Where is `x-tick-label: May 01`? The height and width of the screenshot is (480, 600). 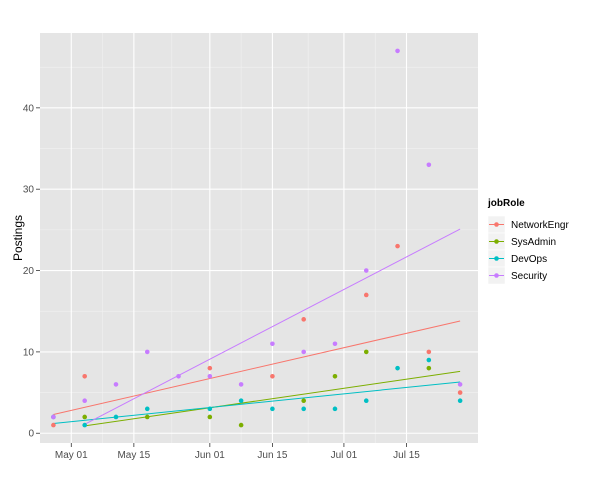 x-tick-label: May 01 is located at coordinates (71, 455).